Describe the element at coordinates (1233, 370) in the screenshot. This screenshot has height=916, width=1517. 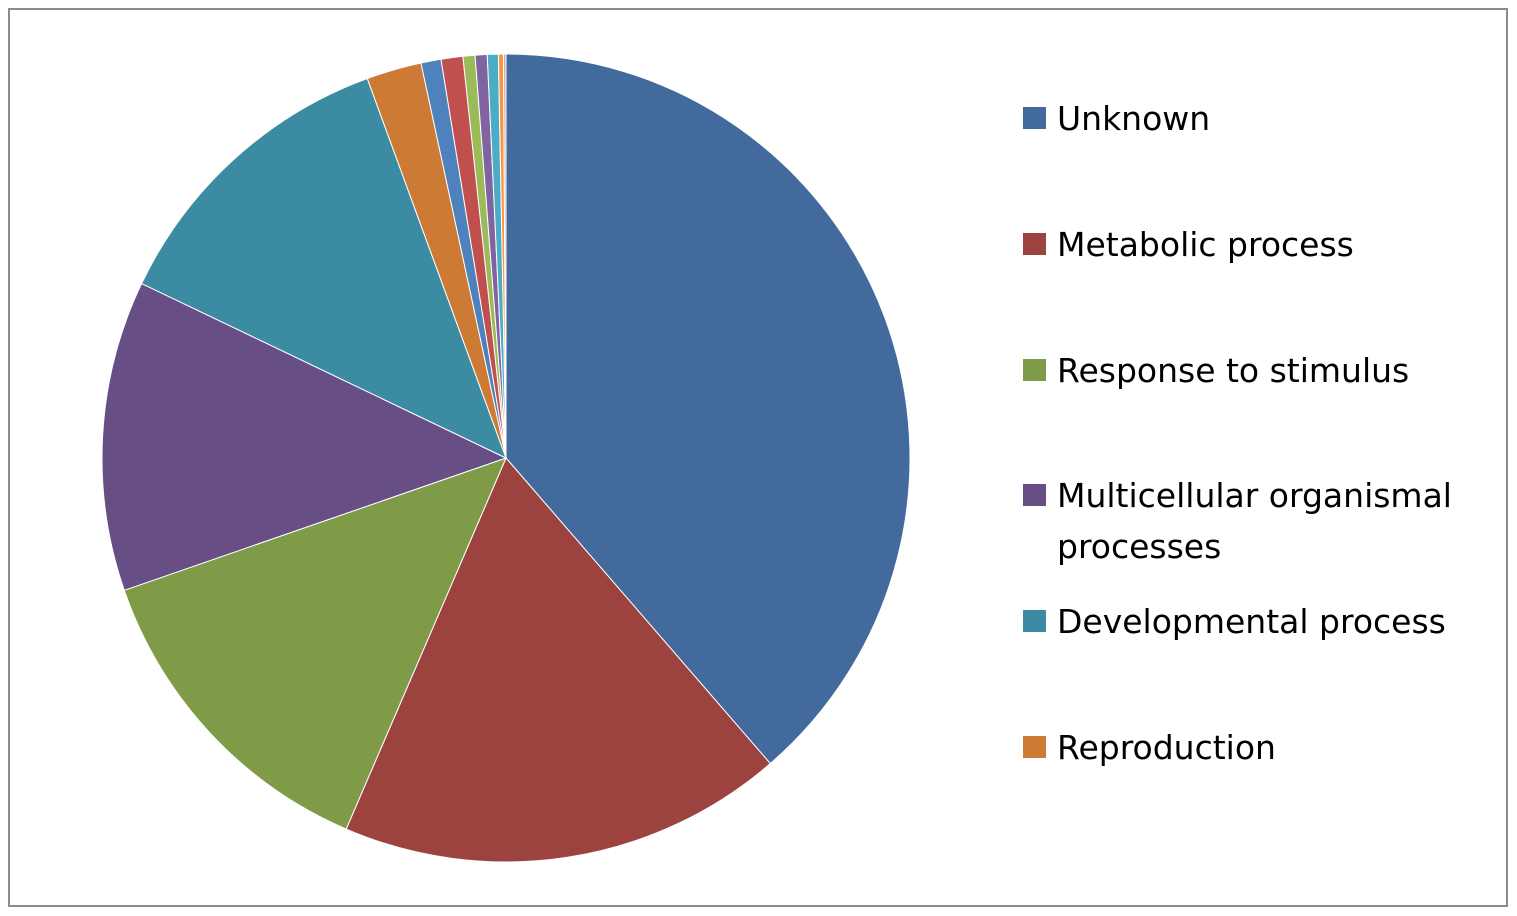
I see `legend-label: Response to stimulus` at that location.